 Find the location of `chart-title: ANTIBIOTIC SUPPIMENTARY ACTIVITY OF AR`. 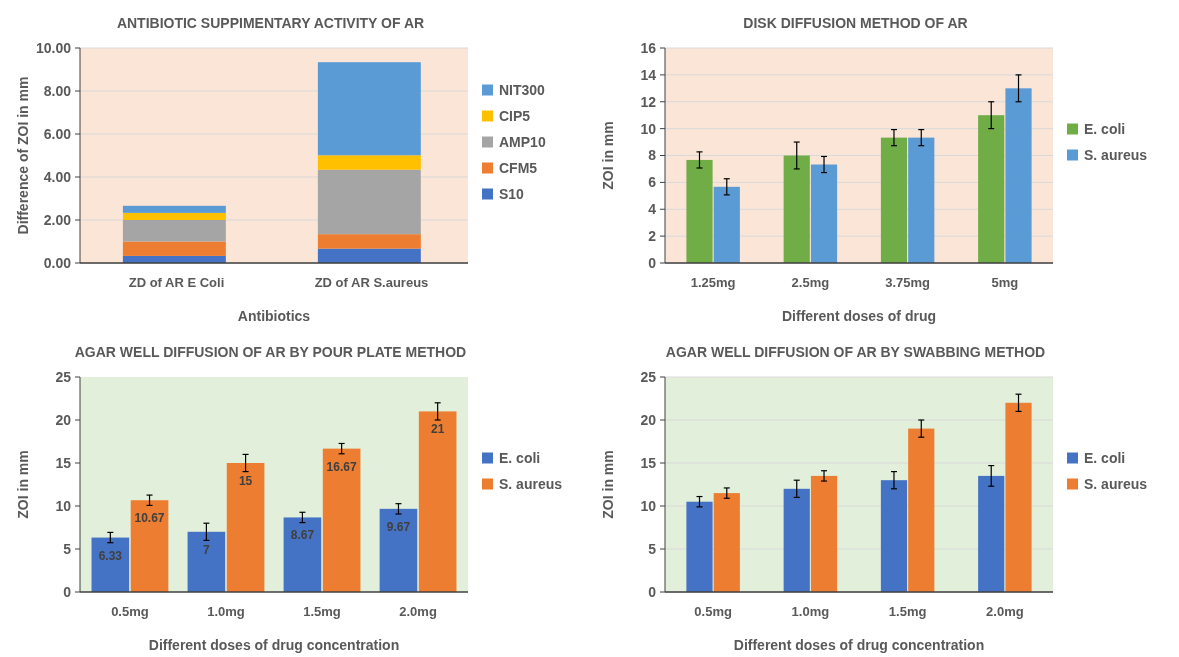

chart-title: ANTIBIOTIC SUPPIMENTARY ACTIVITY OF AR is located at coordinates (270, 23).